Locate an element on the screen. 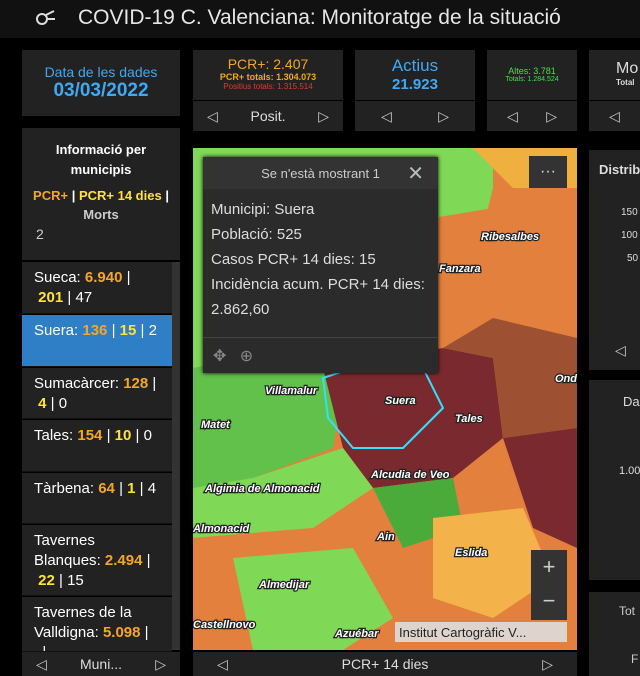 The height and width of the screenshot is (676, 640). municipality-item: Sumacàrcer: 128 | 4 | 0 is located at coordinates (97, 393).